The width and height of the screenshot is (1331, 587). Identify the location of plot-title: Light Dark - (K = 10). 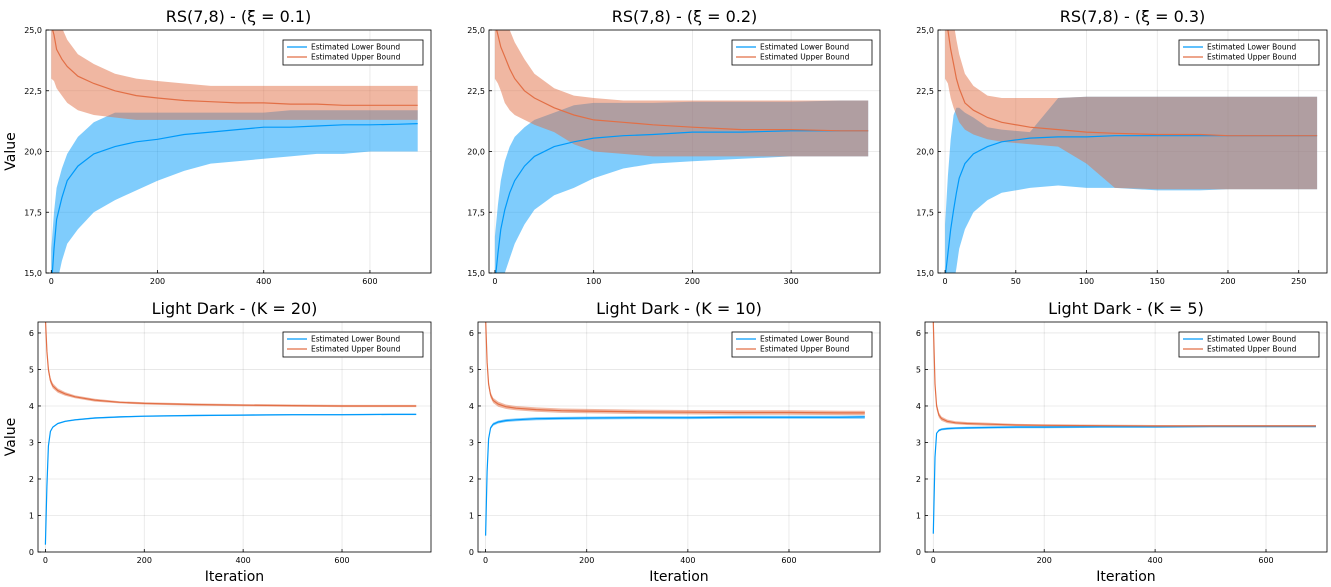
(679, 308).